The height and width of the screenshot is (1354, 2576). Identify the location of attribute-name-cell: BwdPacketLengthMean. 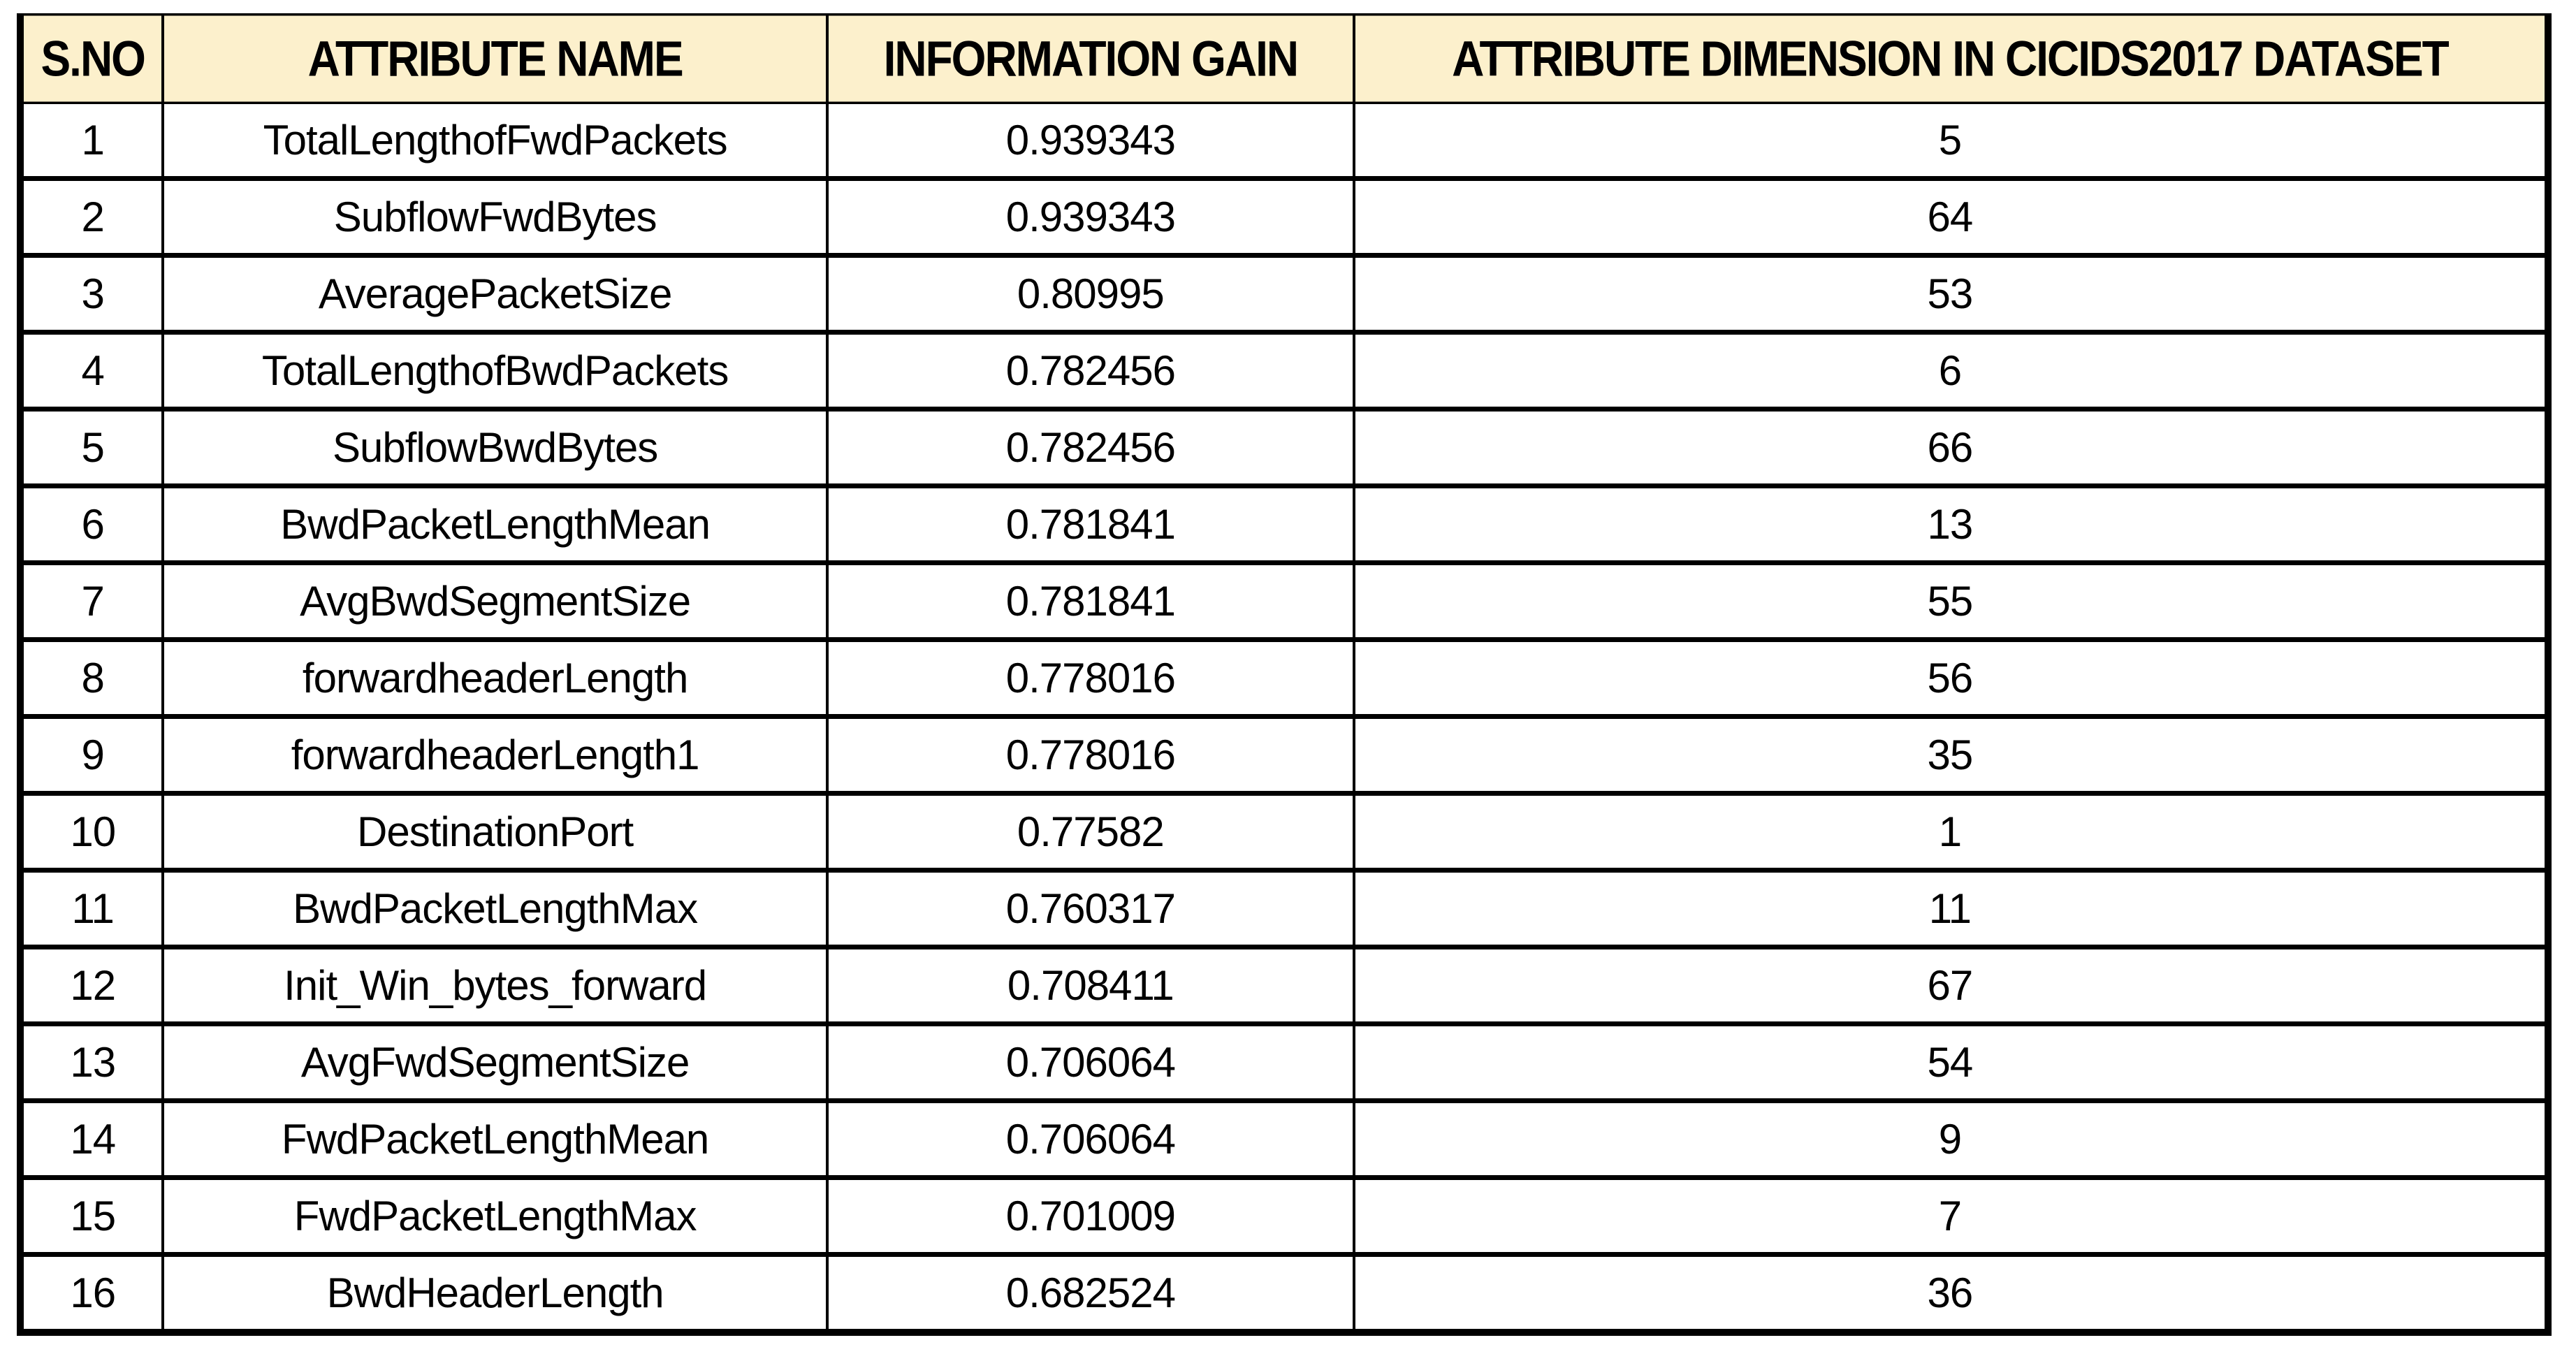
(495, 524).